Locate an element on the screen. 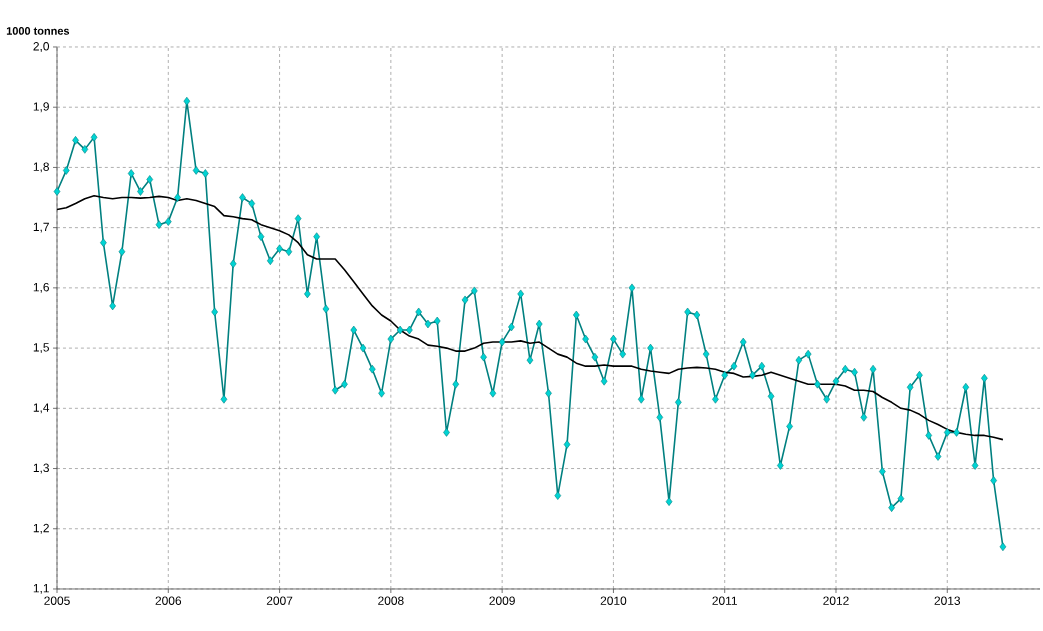 The image size is (1043, 631). y-tick-label: 1,1 is located at coordinates (41, 589).